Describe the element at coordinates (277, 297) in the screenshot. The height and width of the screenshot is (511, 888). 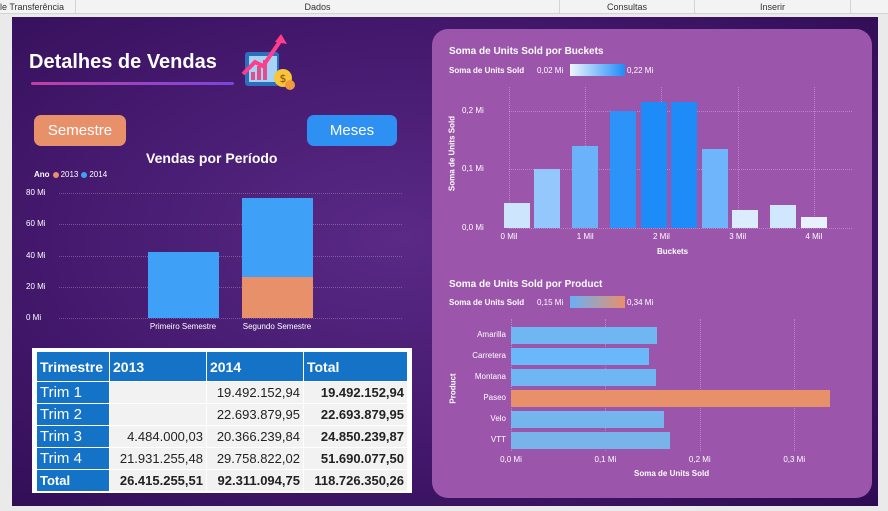
I see `vendas-bar-2013` at that location.